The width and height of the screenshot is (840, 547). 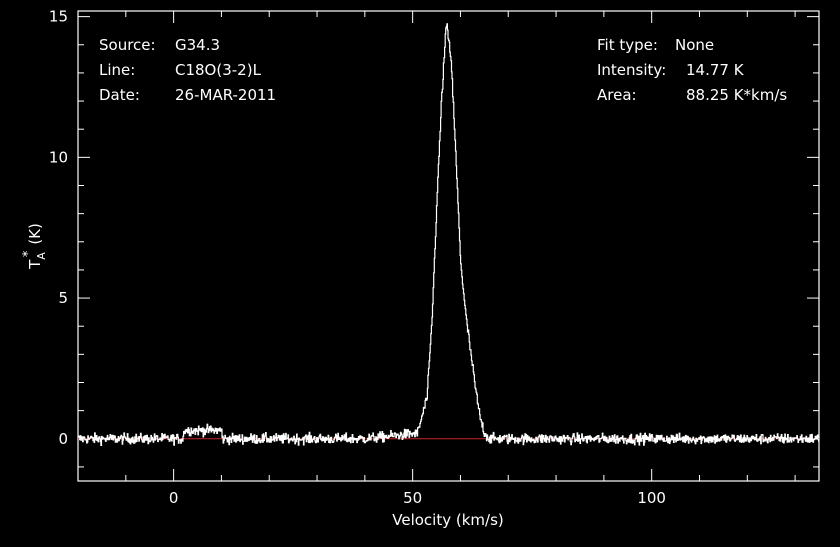 I want to click on source-value: G34.3, so click(x=197, y=45).